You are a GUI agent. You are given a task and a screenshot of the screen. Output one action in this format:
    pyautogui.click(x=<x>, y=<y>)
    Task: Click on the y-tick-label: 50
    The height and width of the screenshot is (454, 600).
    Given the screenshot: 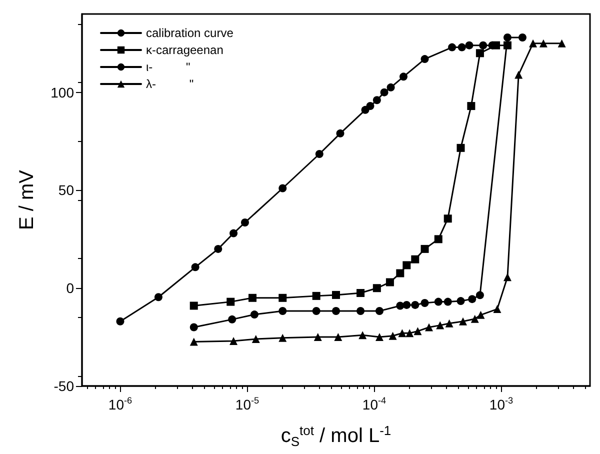 What is the action you would take?
    pyautogui.click(x=66, y=190)
    